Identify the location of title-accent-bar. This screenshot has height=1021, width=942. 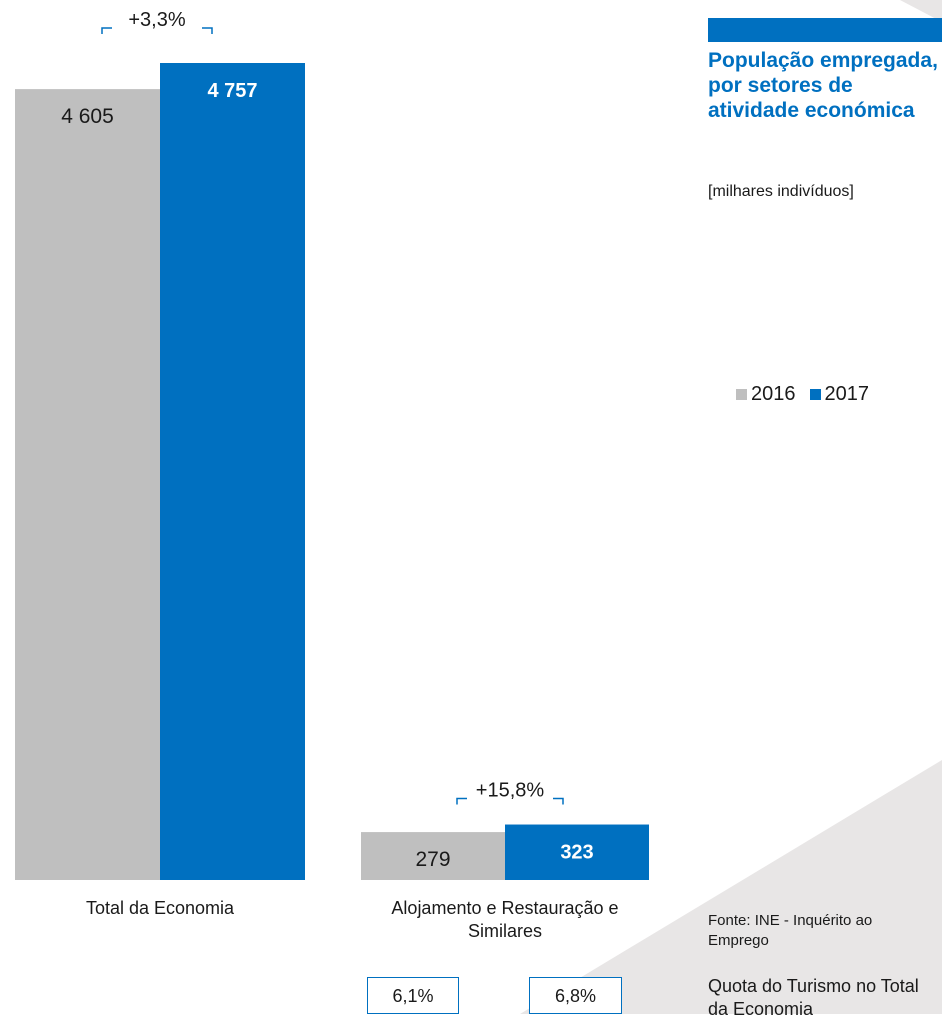
(825, 30).